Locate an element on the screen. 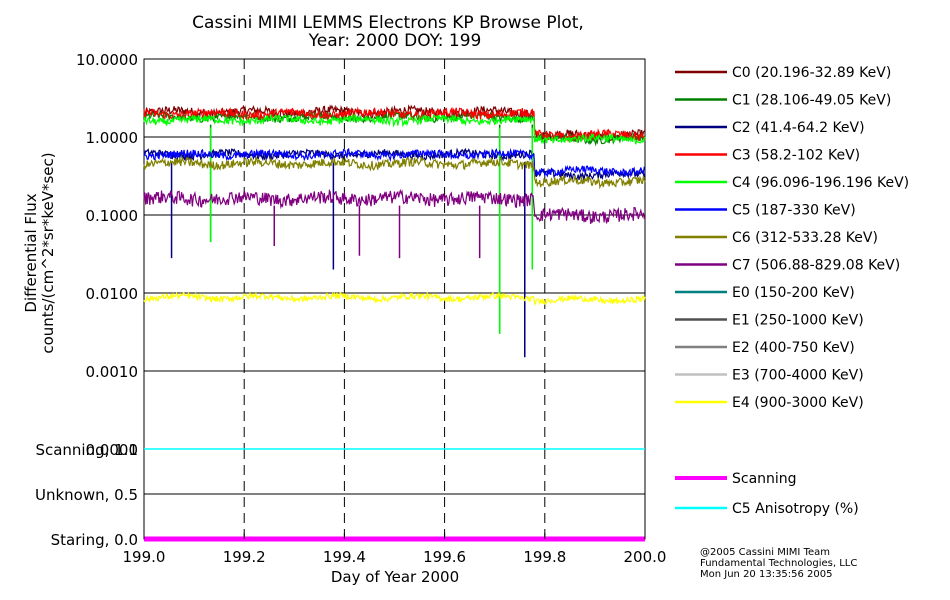  y-axis-label-line1: Differential Flux is located at coordinates (31, 252).